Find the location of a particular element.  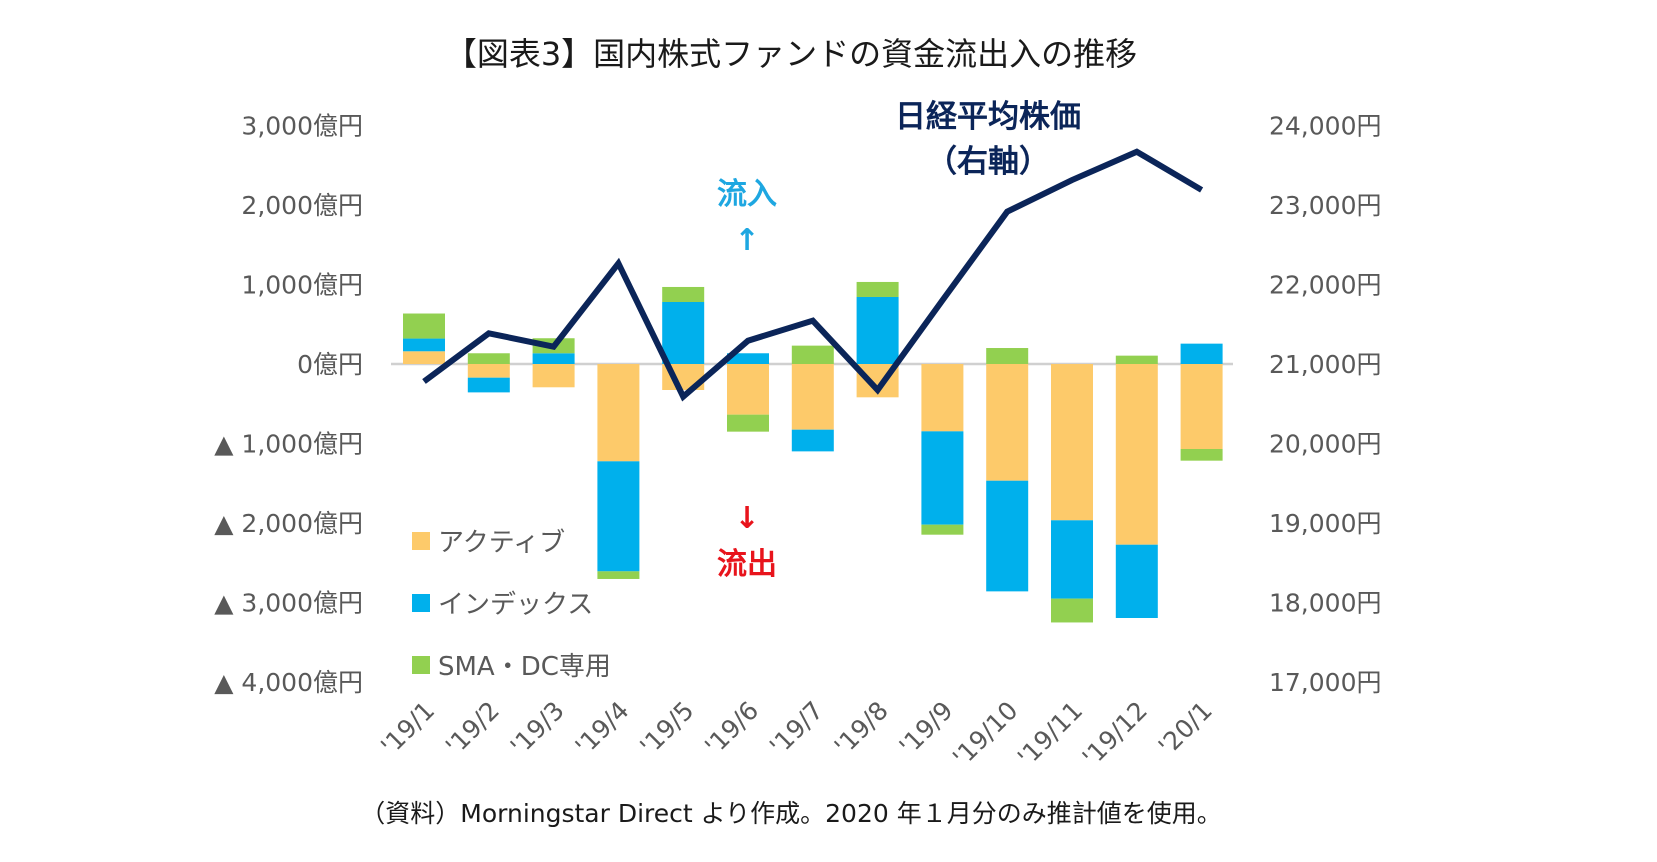

outflow-arrow: ↓ is located at coordinates (746, 518).